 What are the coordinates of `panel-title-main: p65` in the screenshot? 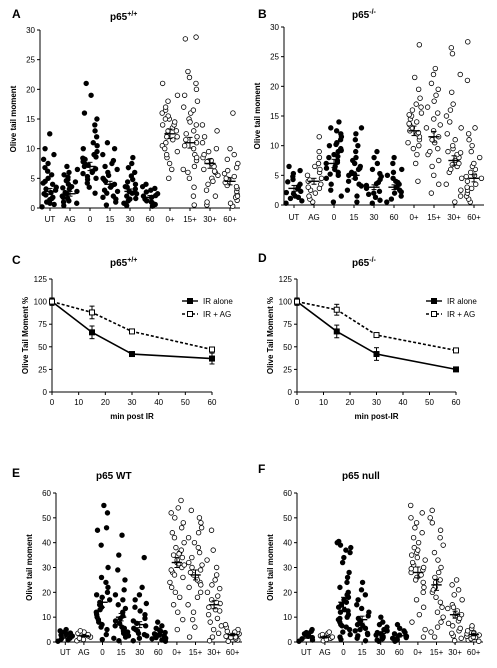 It's located at (361, 15).